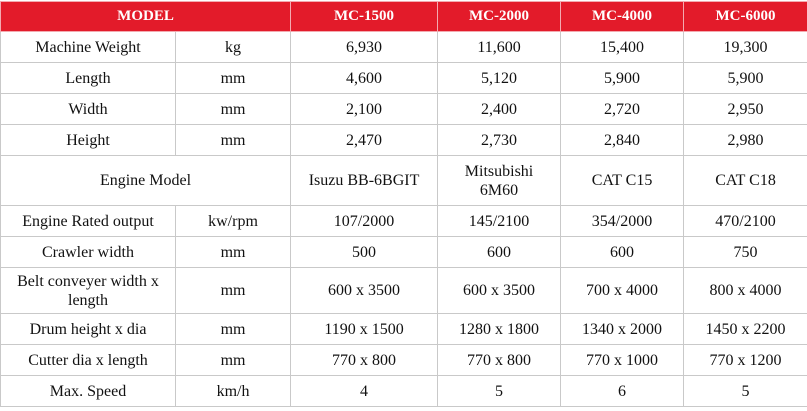 This screenshot has height=411, width=807. Describe the element at coordinates (88, 78) in the screenshot. I see `row-label: Length` at that location.